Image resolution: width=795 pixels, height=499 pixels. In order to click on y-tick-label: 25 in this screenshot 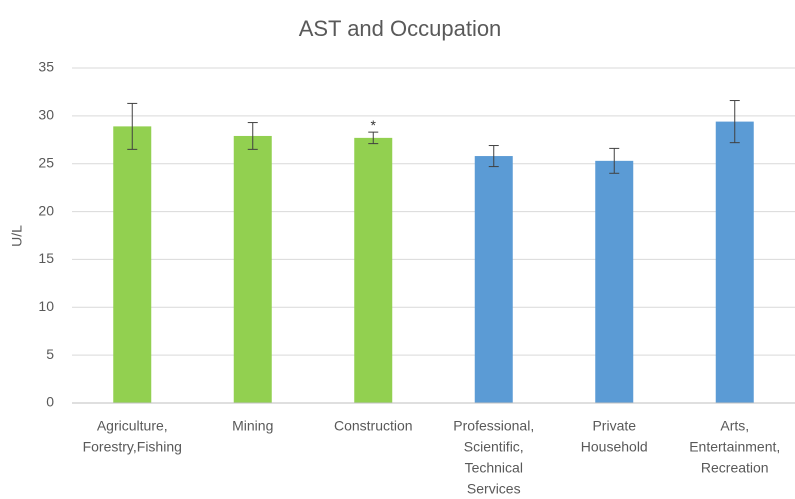, I will do `click(46, 162)`.